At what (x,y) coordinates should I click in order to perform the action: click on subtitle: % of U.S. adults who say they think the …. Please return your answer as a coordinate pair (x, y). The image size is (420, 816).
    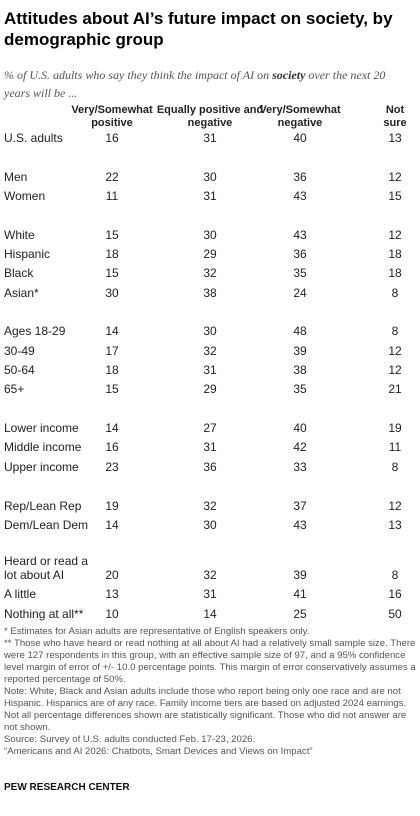
    Looking at the image, I should click on (209, 84).